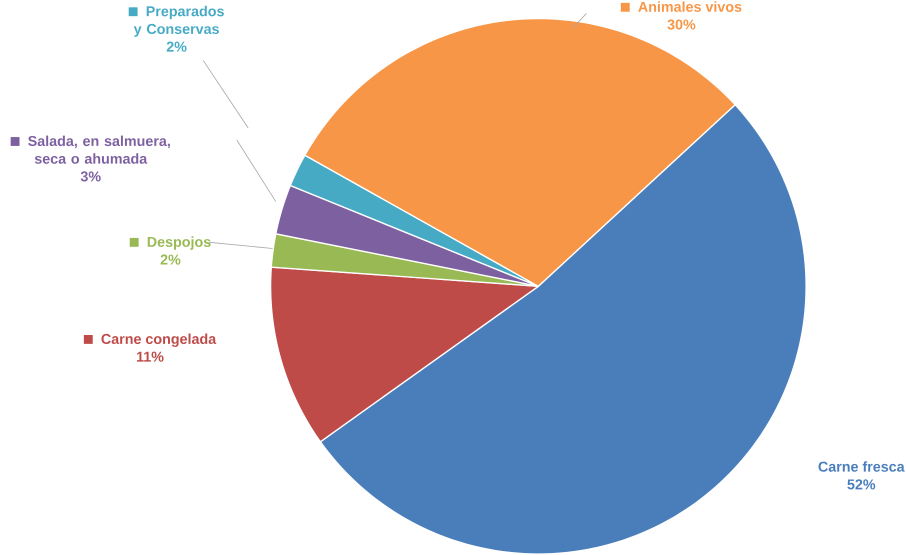  Describe the element at coordinates (861, 484) in the screenshot. I see `data-label: 52%` at that location.